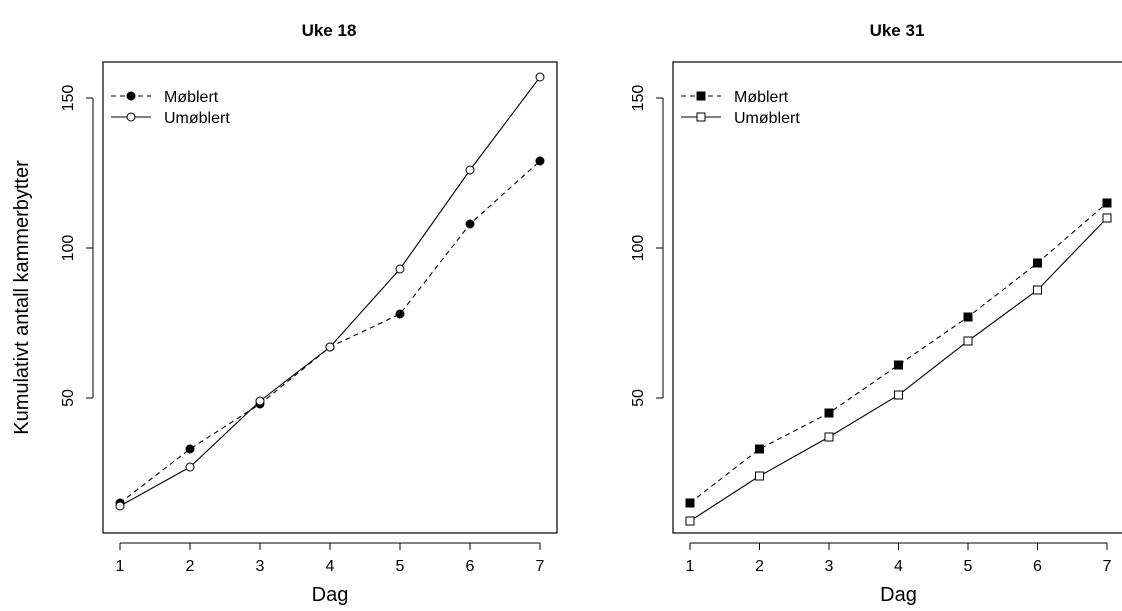  I want to click on y-axis-label: Kumulativt antall kammerbytter, so click(22, 297).